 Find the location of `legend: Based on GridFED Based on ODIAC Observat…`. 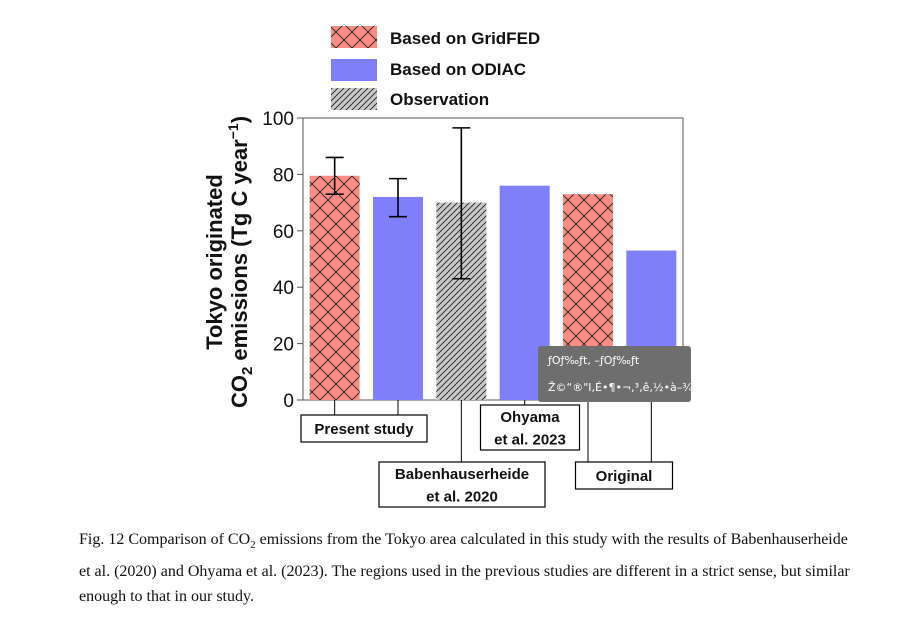

legend: Based on GridFED Based on ODIAC Observat… is located at coordinates (435, 68).